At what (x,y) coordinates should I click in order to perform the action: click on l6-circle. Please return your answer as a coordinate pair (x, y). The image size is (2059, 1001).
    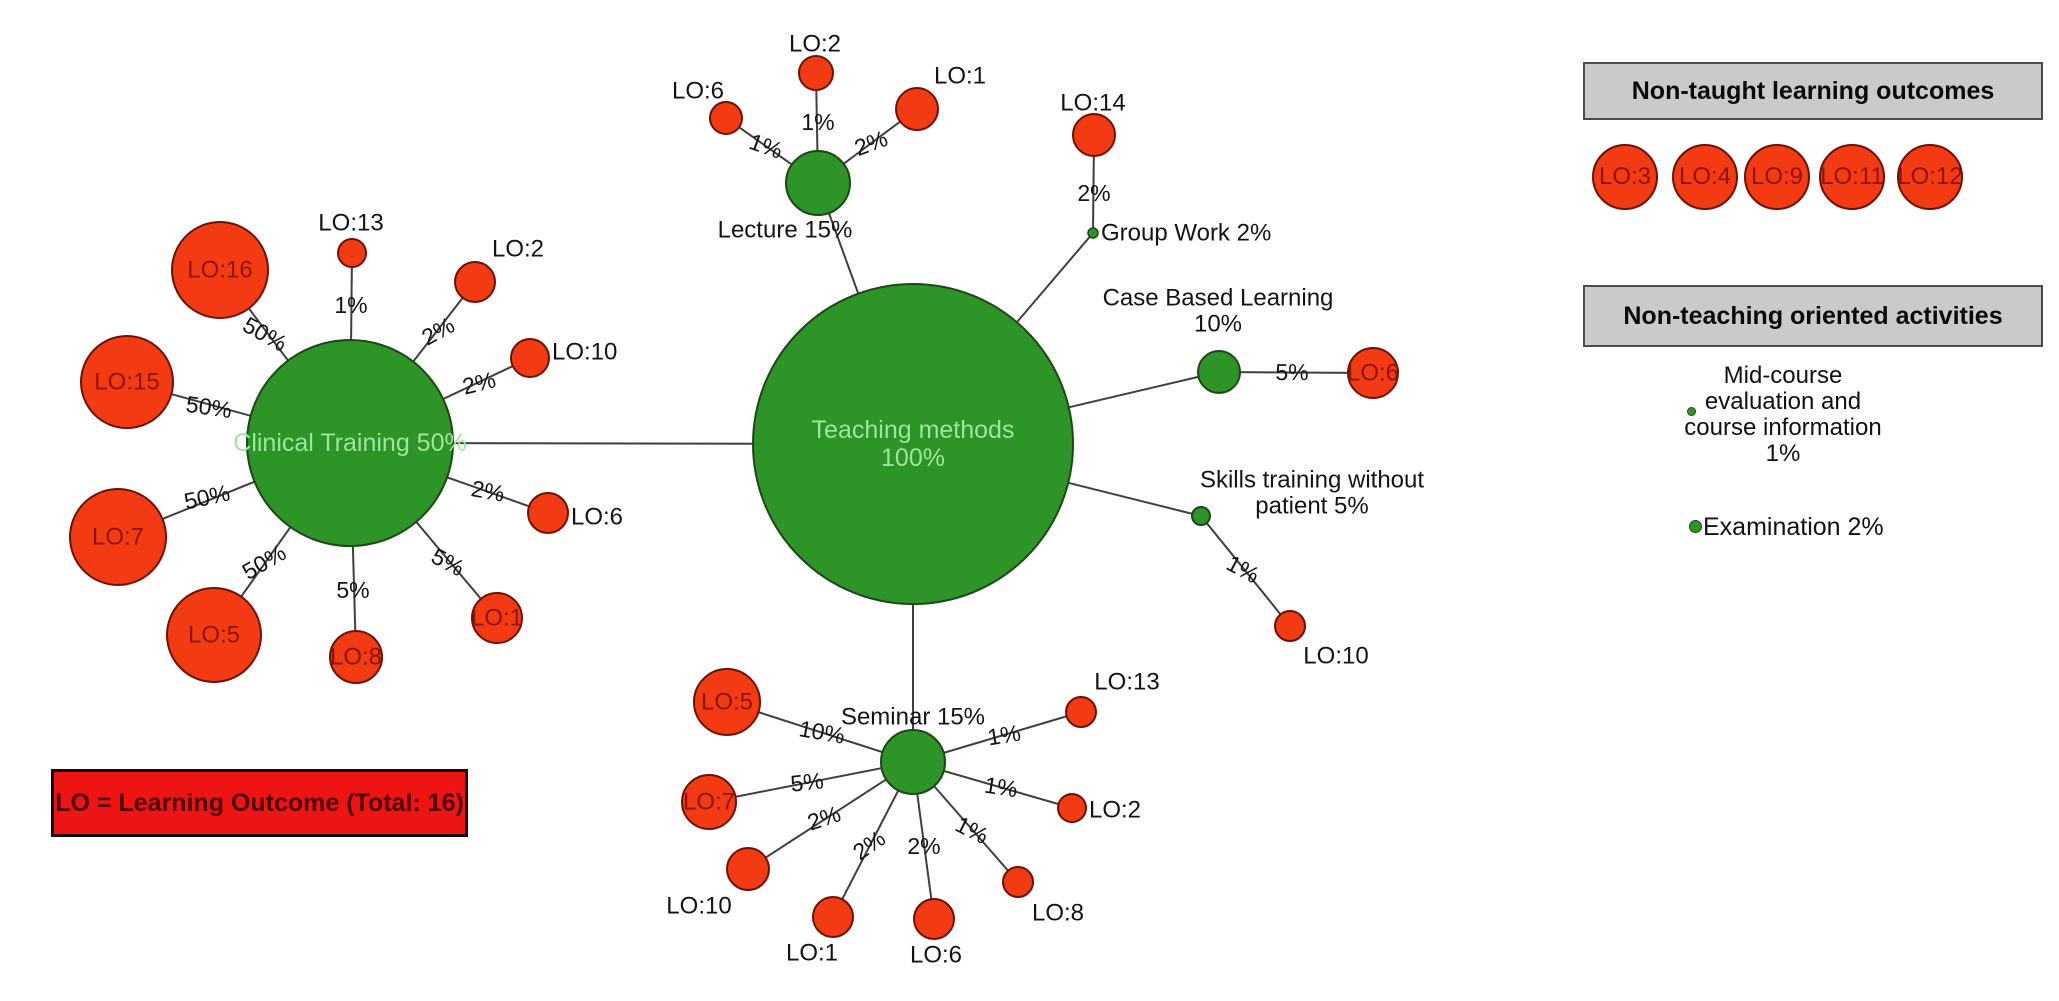
    Looking at the image, I should click on (726, 118).